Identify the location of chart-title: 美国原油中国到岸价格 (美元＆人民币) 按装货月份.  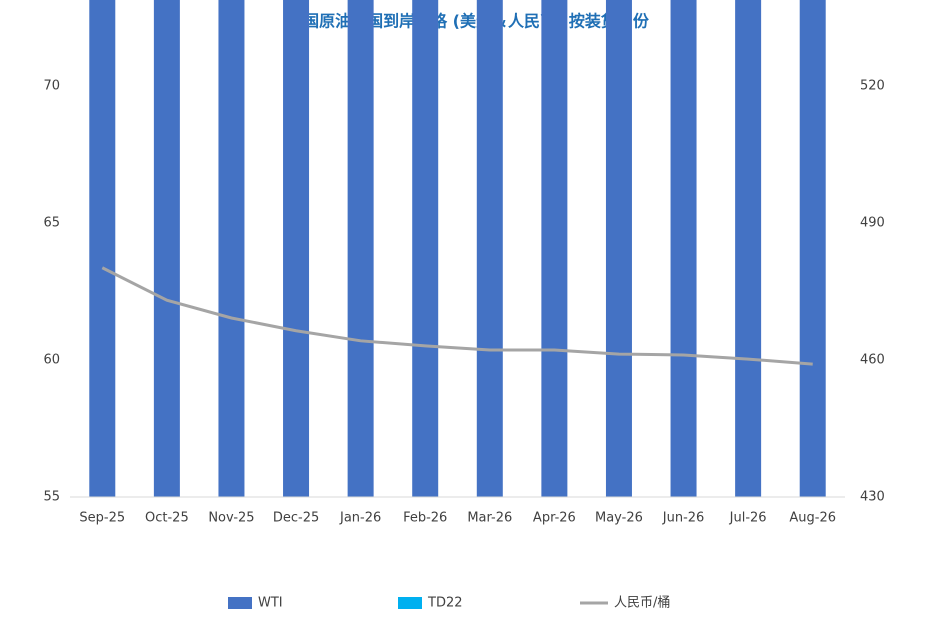
(468, 21).